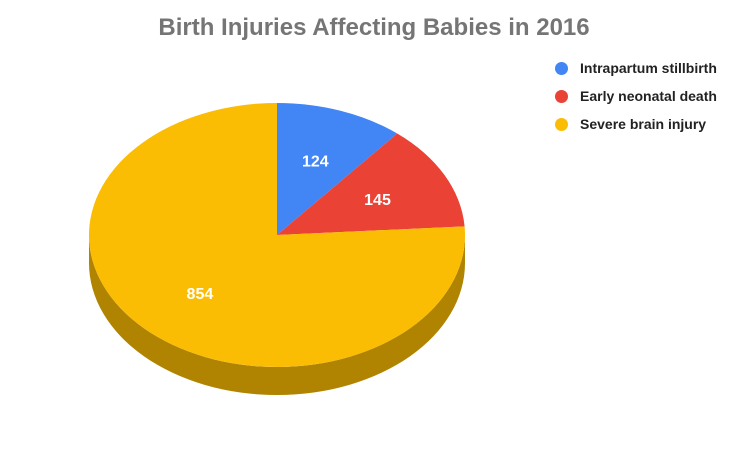  I want to click on legend-item-severe-brain-injury: Severe brain injury, so click(636, 124).